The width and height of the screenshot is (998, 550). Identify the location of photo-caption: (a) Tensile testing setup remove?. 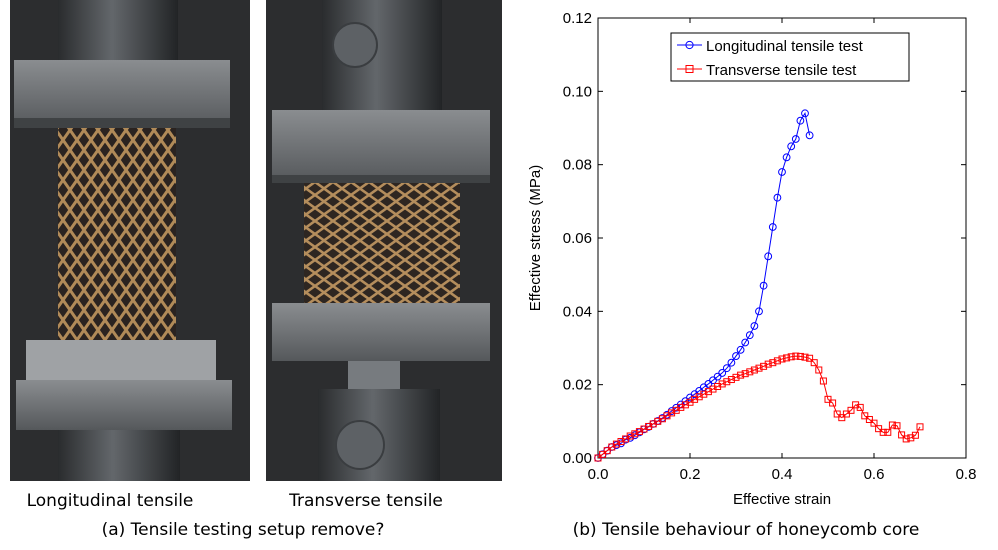
(243, 530).